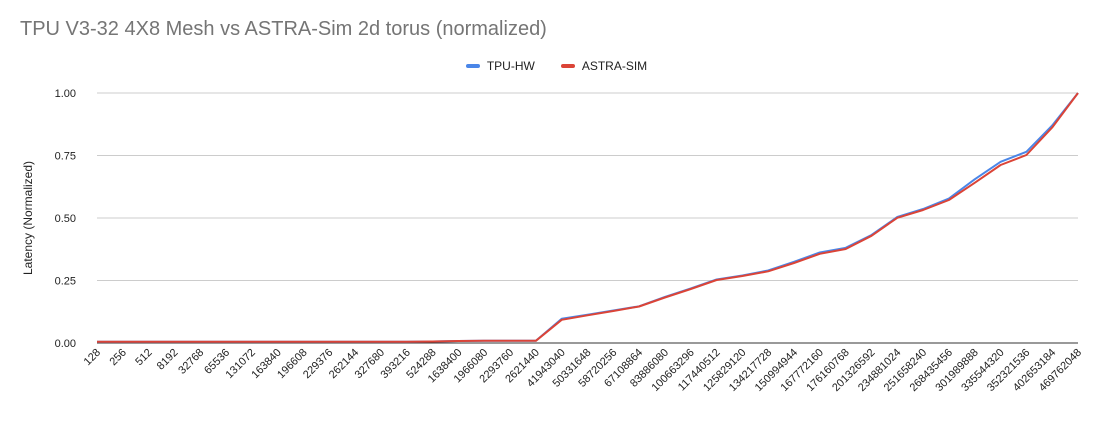 The width and height of the screenshot is (1113, 421). I want to click on legend-swatch-tpu-hw, so click(472, 66).